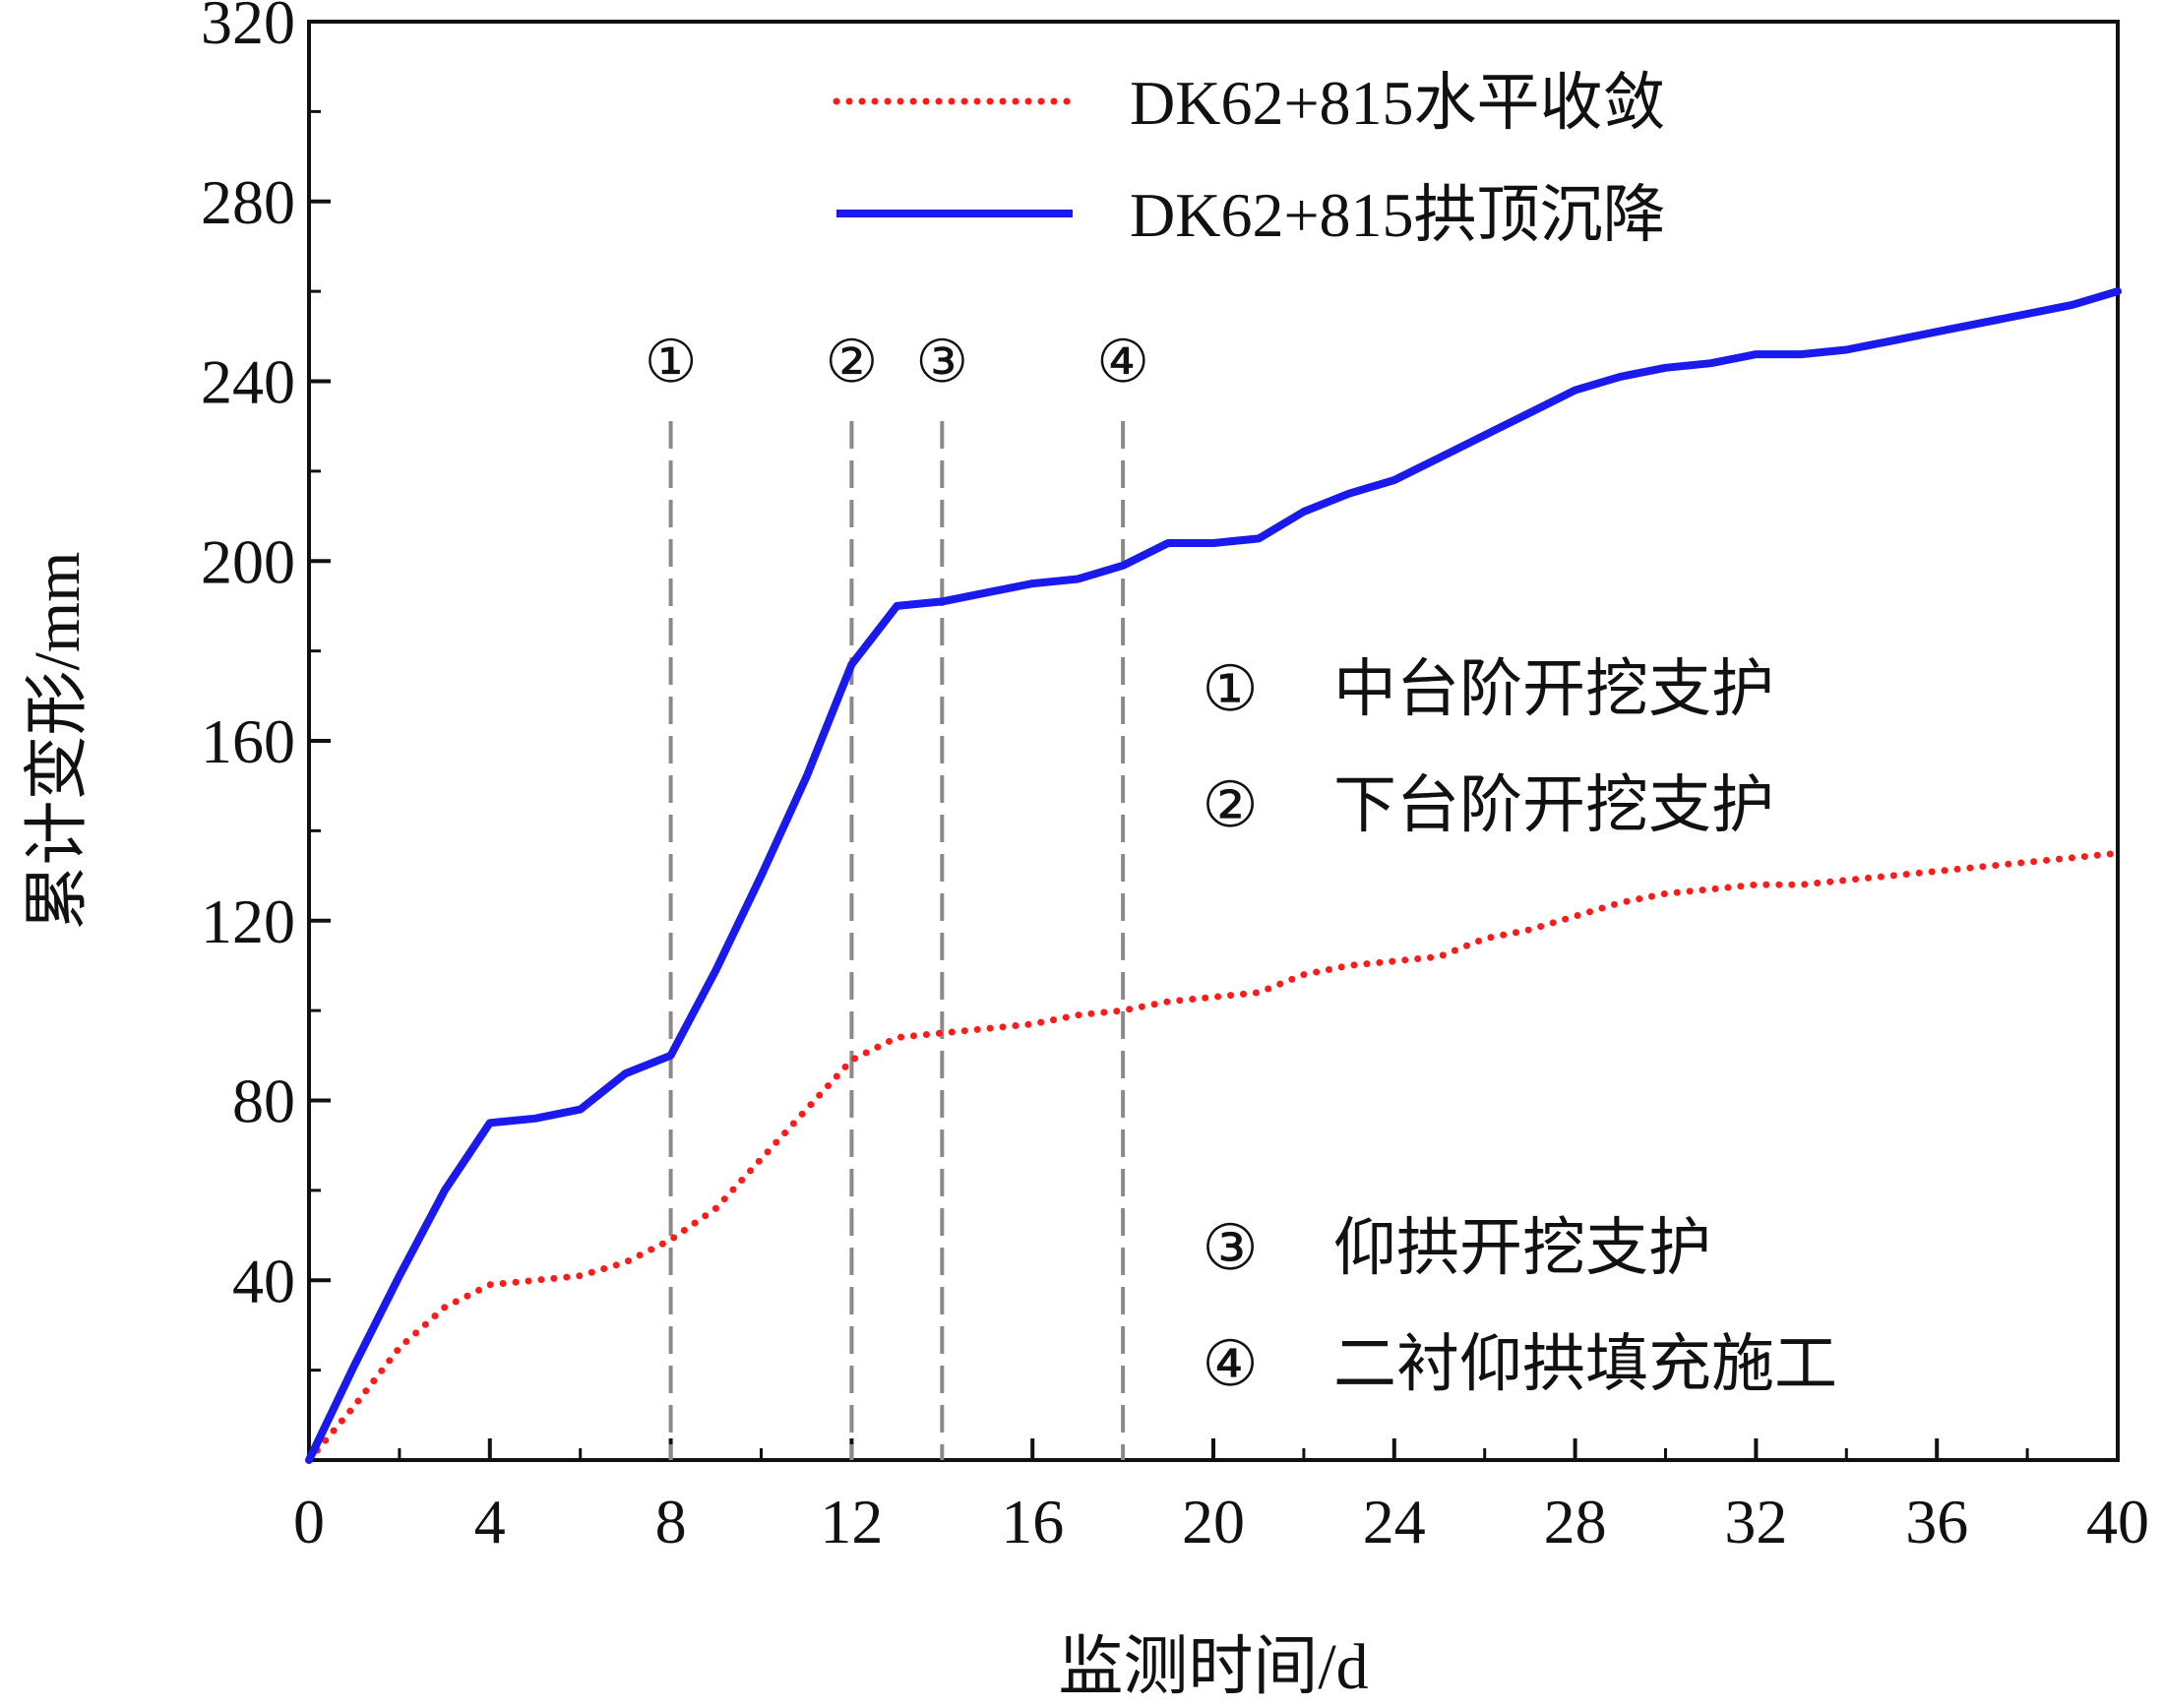 The width and height of the screenshot is (2163, 1708). I want to click on construction-stage-annotations: ① 中台阶开挖支护 ② 下台阶开挖支护 ③ 仰拱开挖支护 ④ 二衬仰拱填充施工, so click(1519, 1026).